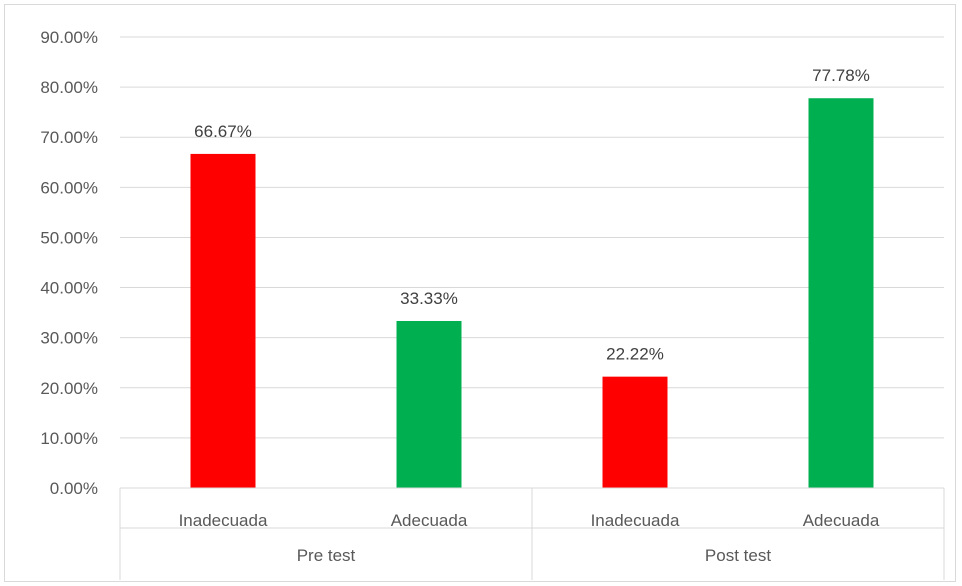 This screenshot has width=962, height=586. I want to click on y-tick-label: 20.00%, so click(69, 388).